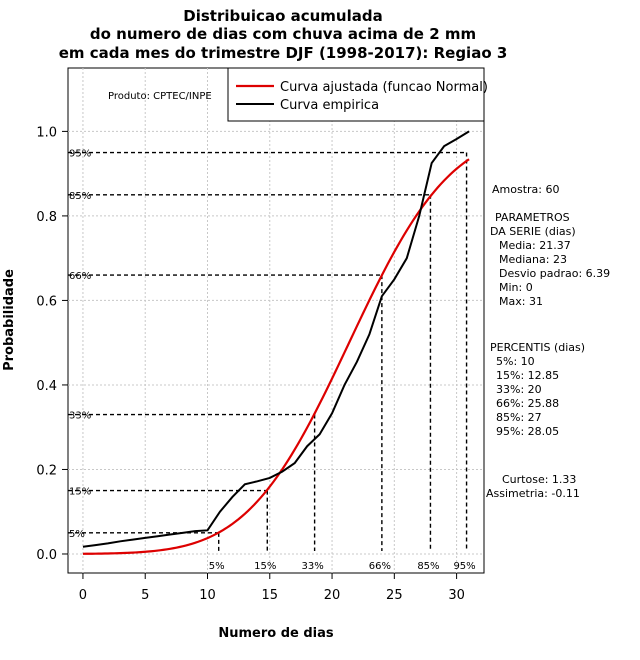  What do you see at coordinates (537, 347) in the screenshot?
I see `percentiles-title: PERCENTIS (dias)` at bounding box center [537, 347].